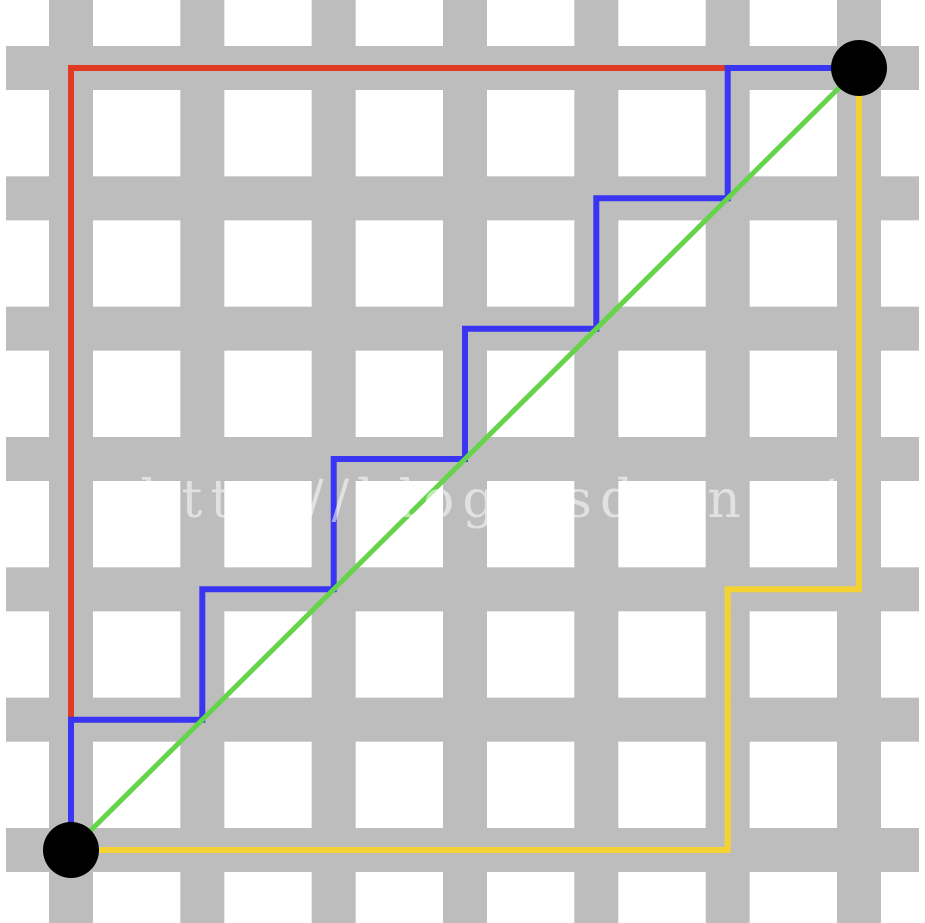  What do you see at coordinates (71, 850) in the screenshot?
I see `start-point-marker` at bounding box center [71, 850].